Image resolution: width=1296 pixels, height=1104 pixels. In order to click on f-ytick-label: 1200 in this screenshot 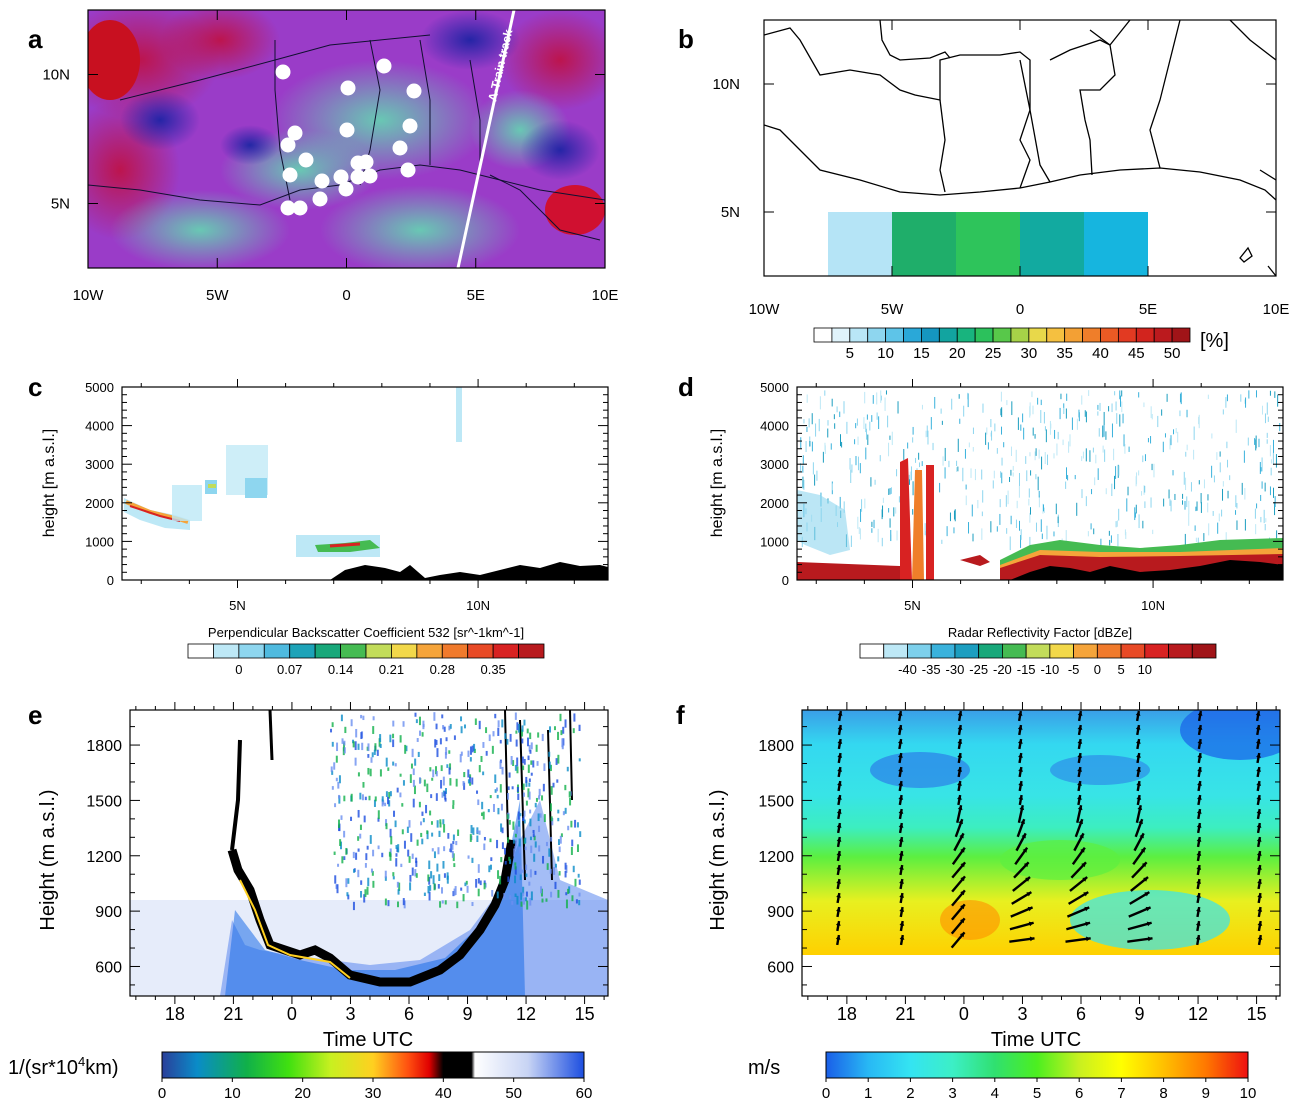, I will do `click(776, 857)`.